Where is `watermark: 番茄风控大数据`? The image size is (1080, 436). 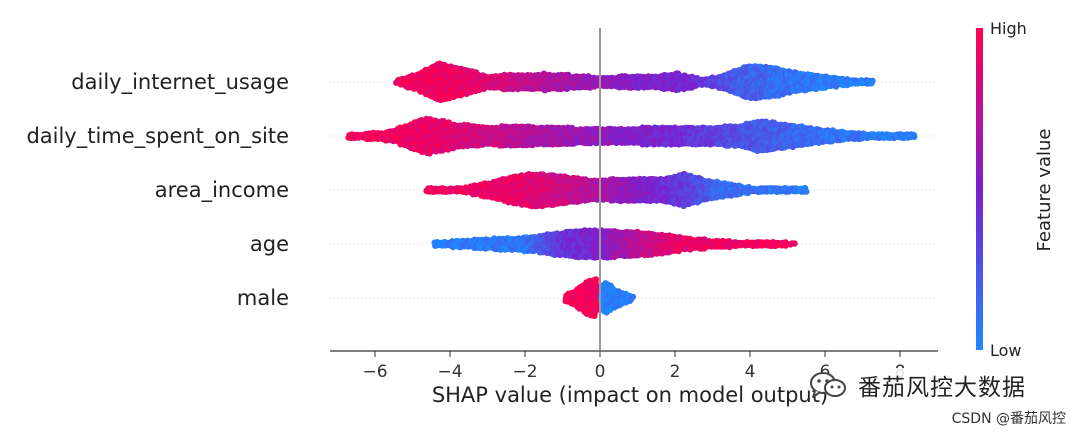 watermark: 番茄风控大数据 is located at coordinates (919, 385).